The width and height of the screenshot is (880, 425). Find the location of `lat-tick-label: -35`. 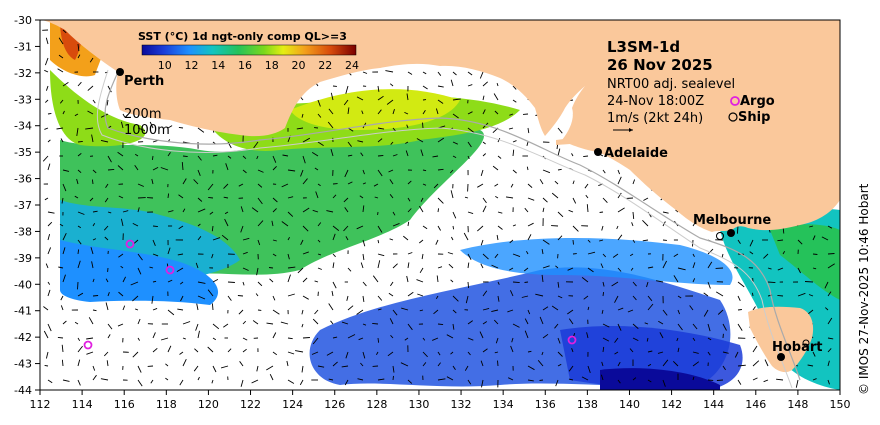

lat-tick-label: -35 is located at coordinates (23, 152).